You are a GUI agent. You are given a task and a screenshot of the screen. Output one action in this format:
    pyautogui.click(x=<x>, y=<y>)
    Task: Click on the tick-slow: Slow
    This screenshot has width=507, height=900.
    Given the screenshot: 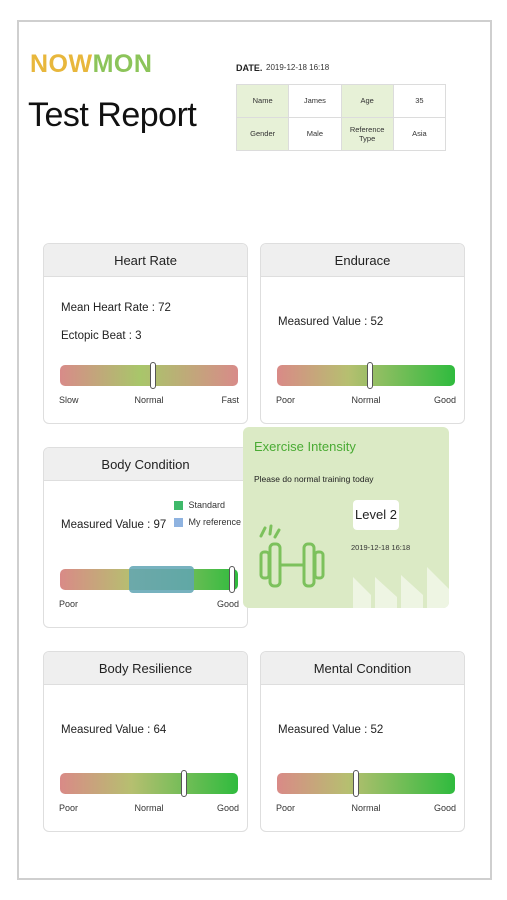 What is the action you would take?
    pyautogui.click(x=69, y=400)
    